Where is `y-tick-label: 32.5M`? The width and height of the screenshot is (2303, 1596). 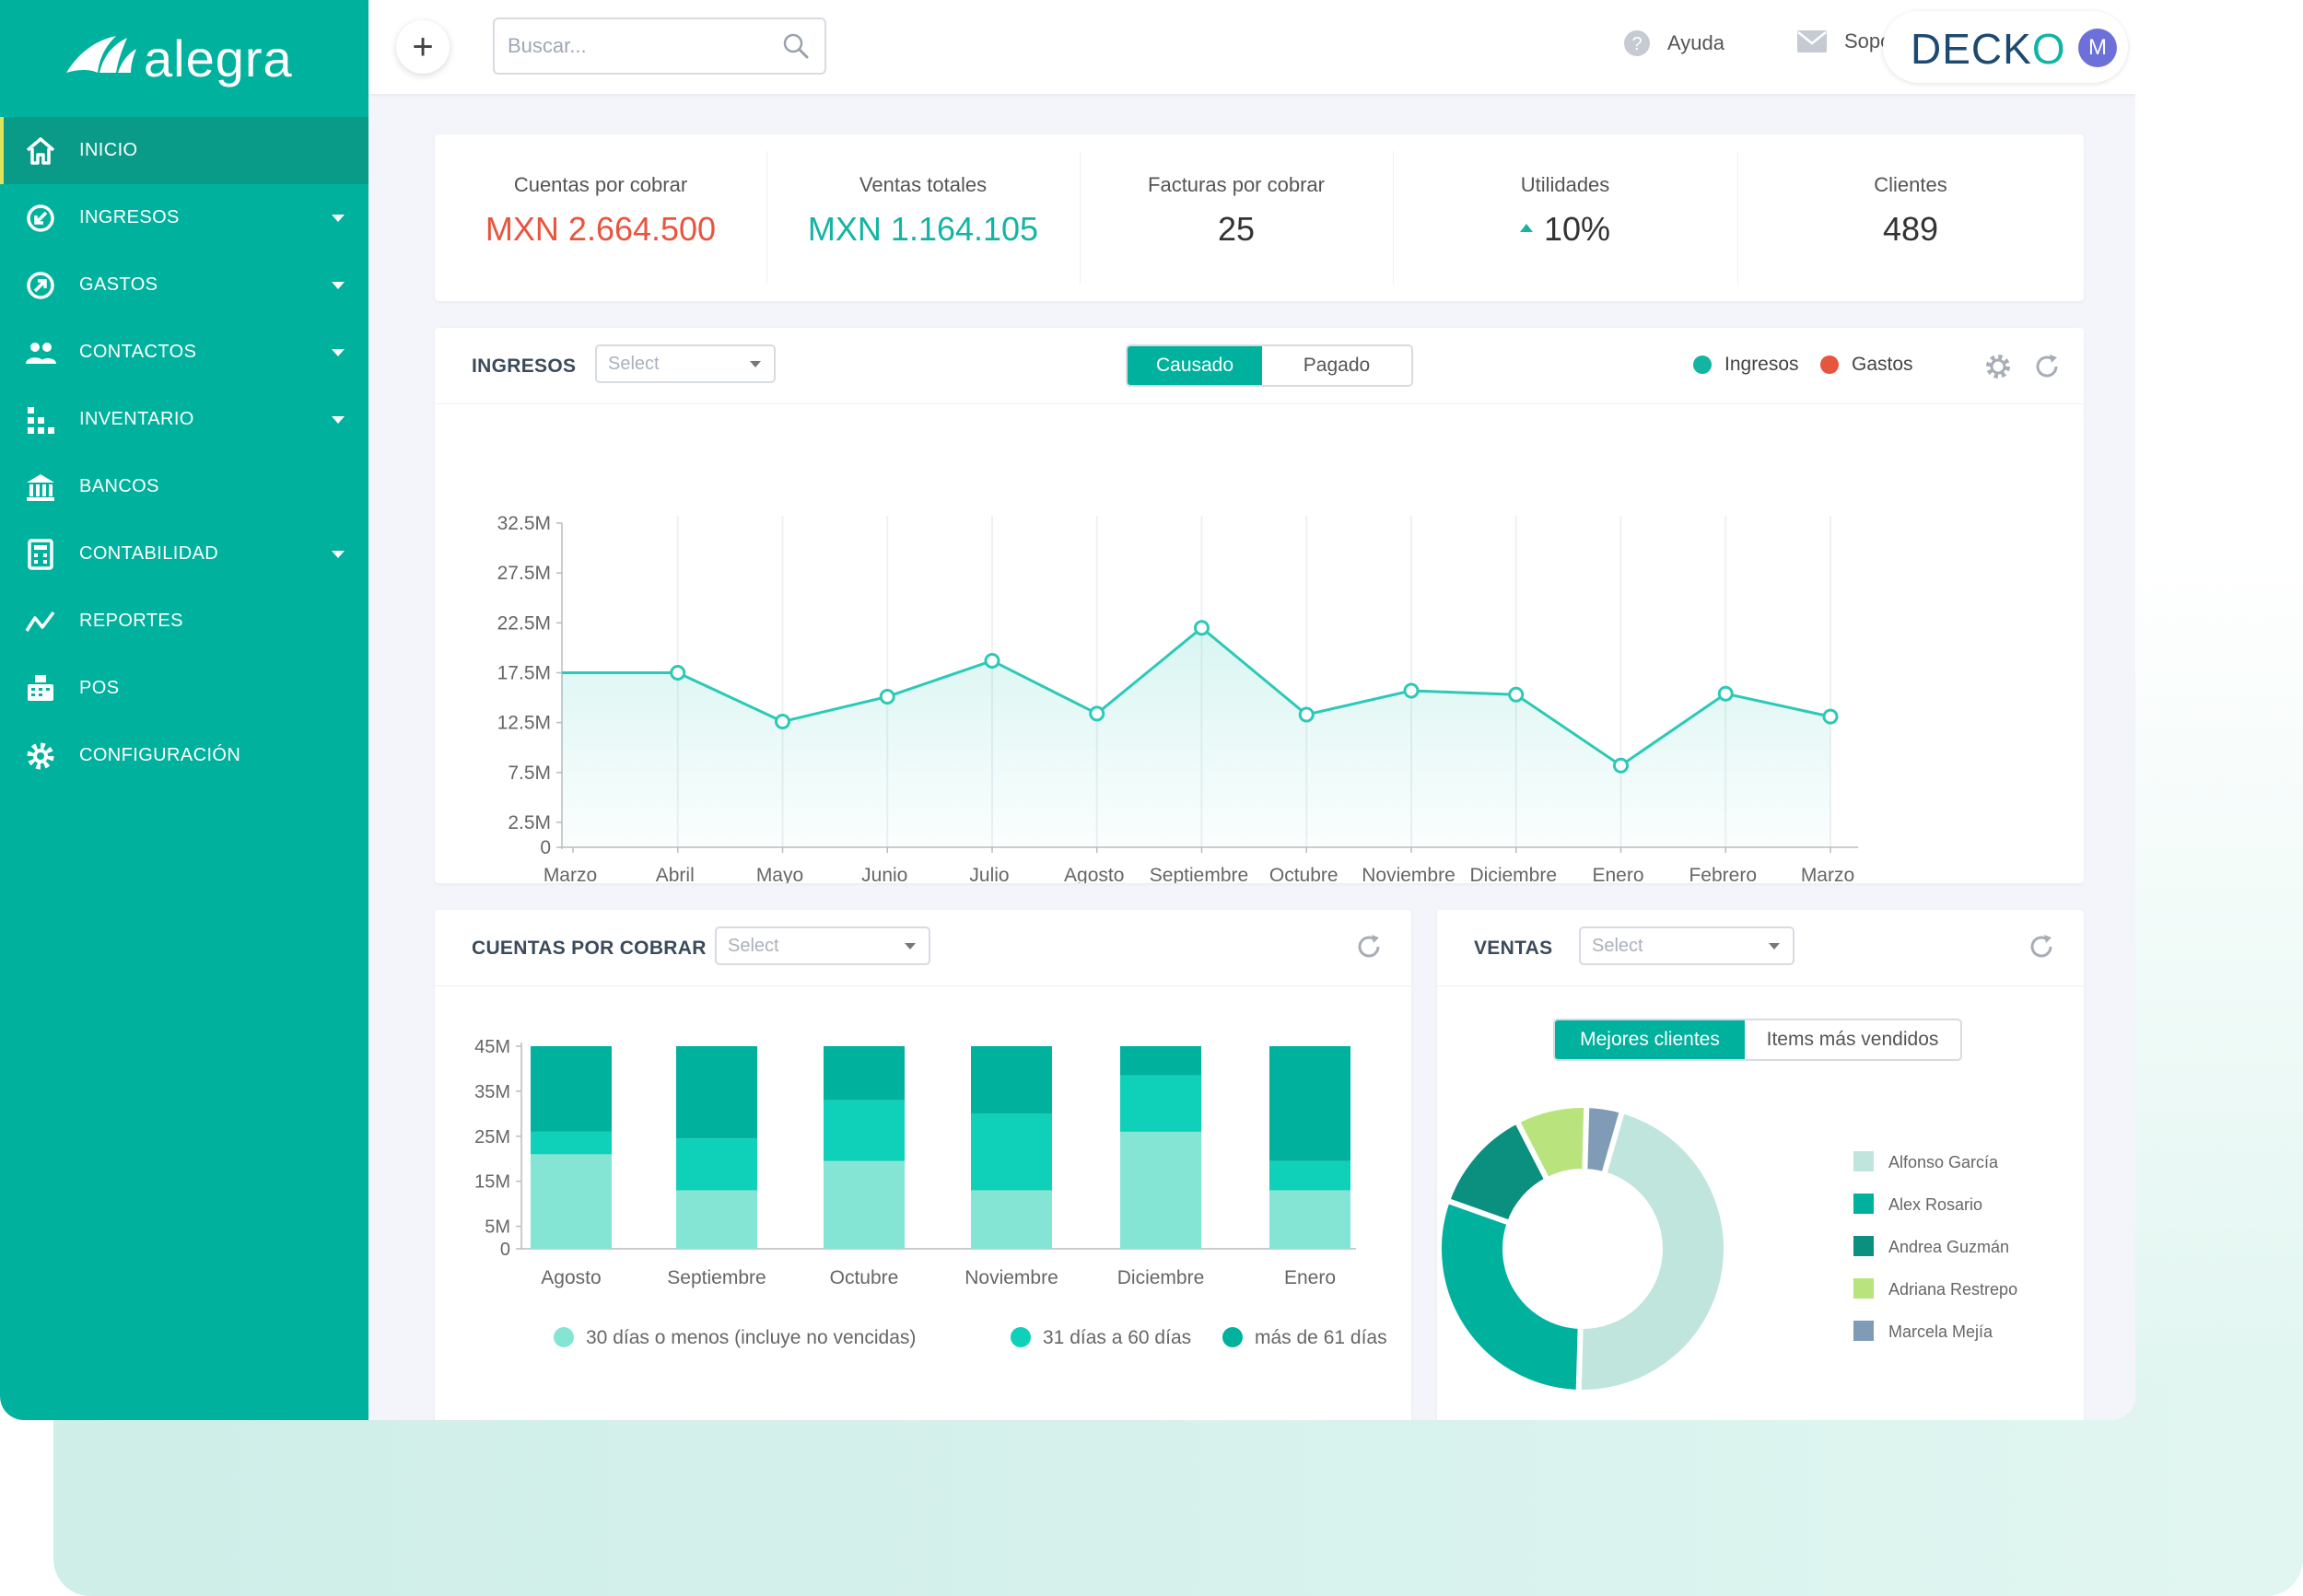
y-tick-label: 32.5M is located at coordinates (524, 523).